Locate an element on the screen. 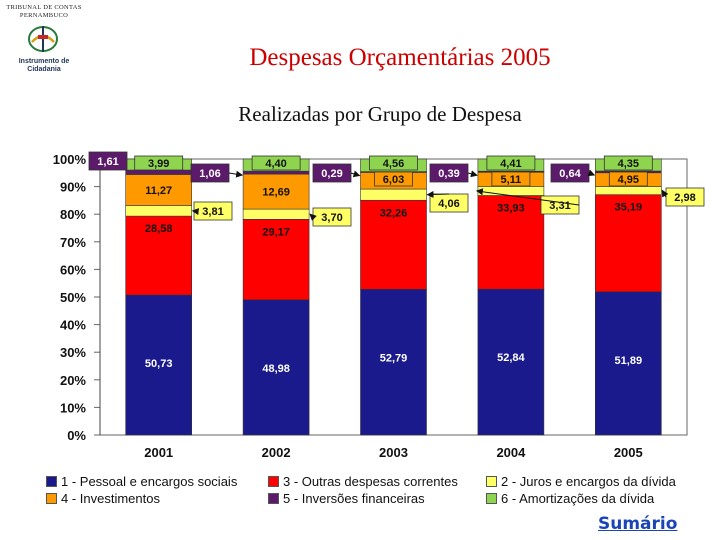 The image size is (720, 540). legend-item-amortizacoes: 6 - Amortizações da dívida is located at coordinates (570, 498).